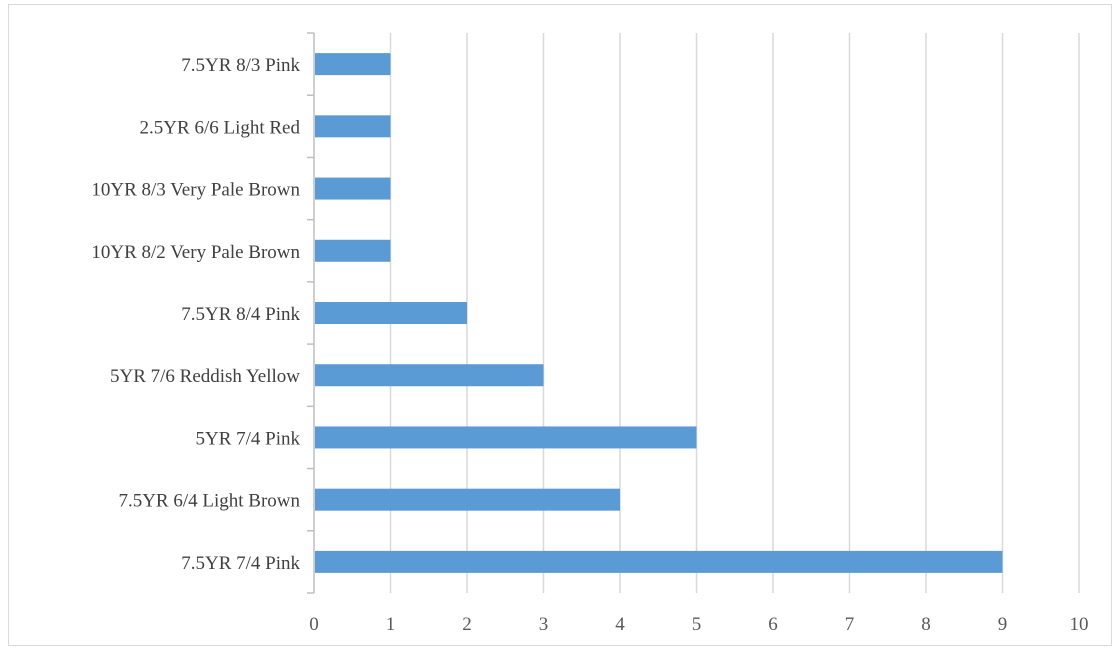  What do you see at coordinates (195, 252) in the screenshot?
I see `category-label: 10YR 8/2 Very Pale Brown` at bounding box center [195, 252].